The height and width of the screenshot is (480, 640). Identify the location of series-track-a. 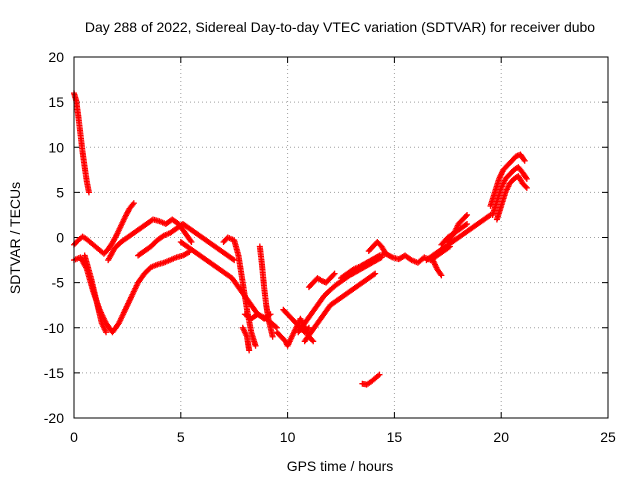
(81, 143).